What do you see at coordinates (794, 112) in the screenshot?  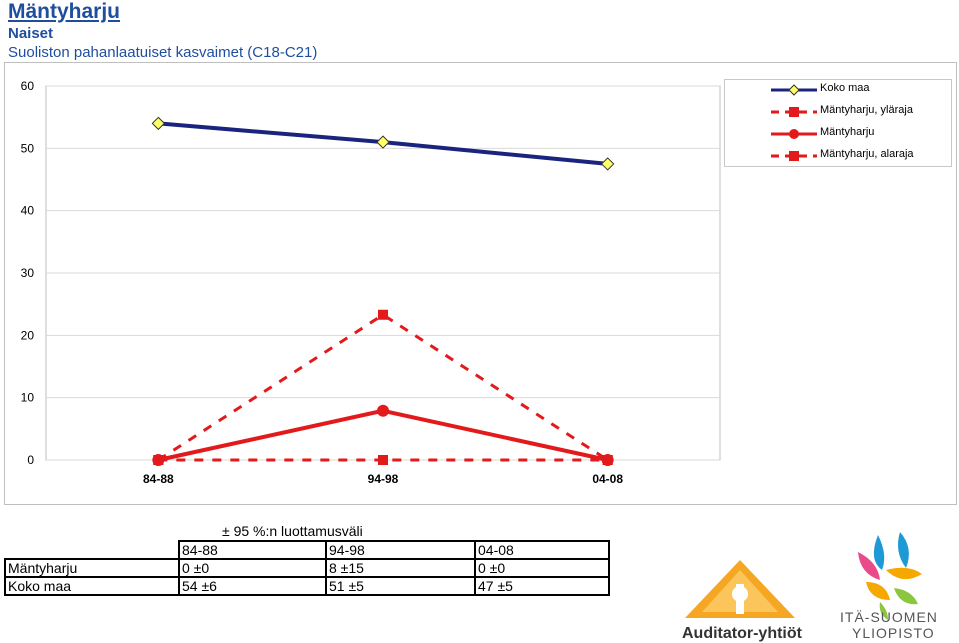 I see `legend-swatch-ylaraja` at bounding box center [794, 112].